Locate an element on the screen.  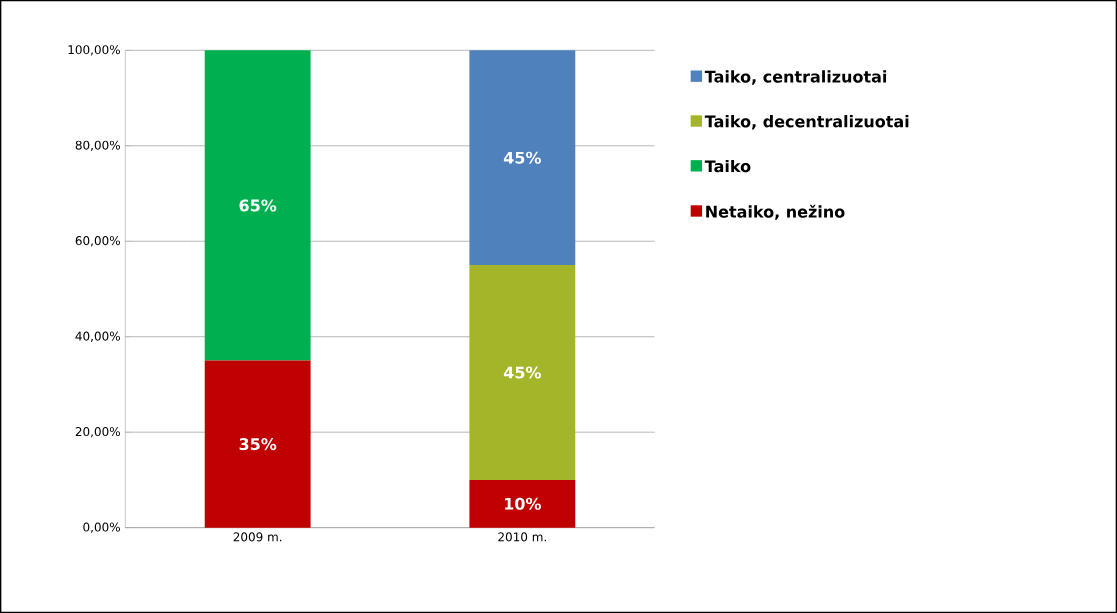
y-tick-label: 60,00% is located at coordinates (97, 241).